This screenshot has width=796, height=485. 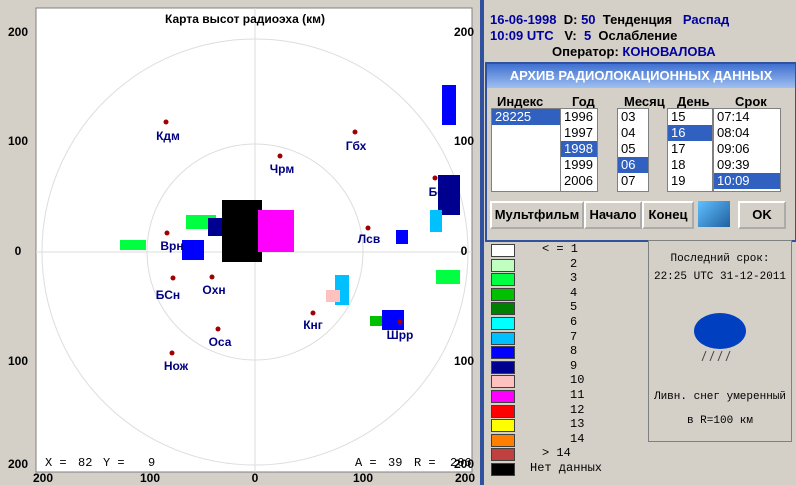 What do you see at coordinates (720, 397) in the screenshot?
I see `weather: Ливн. снег умеренный` at bounding box center [720, 397].